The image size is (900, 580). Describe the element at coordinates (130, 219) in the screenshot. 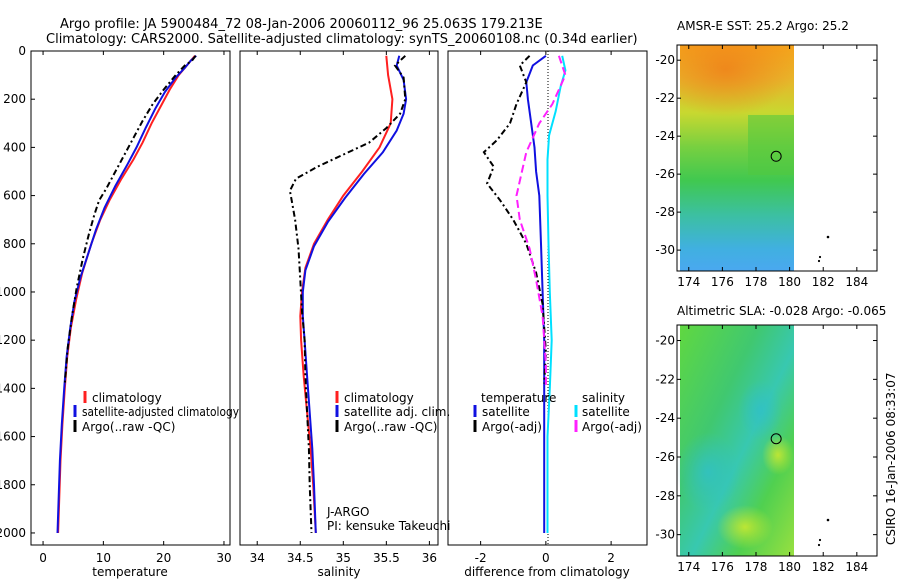

I see `series-line-argo-raw-qc` at that location.